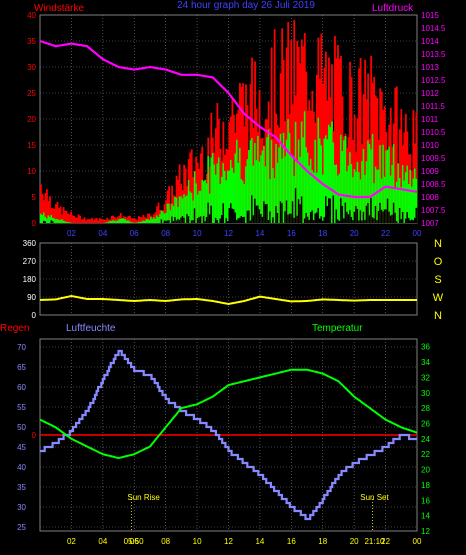 This screenshot has height=555, width=466. Describe the element at coordinates (433, 106) in the screenshot. I see `pressure-tick-label: 1011.5` at that location.